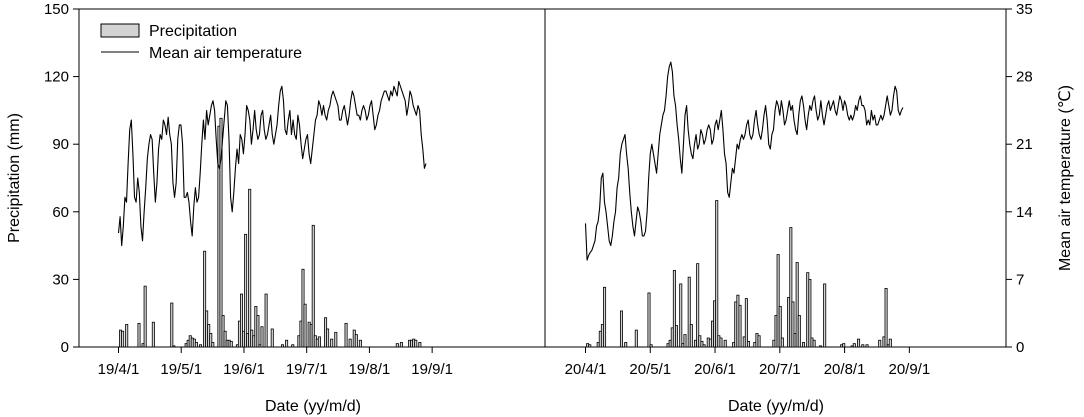 Image resolution: width=1084 pixels, height=417 pixels. What do you see at coordinates (60, 144) in the screenshot?
I see `y-left-tick-label: 90` at bounding box center [60, 144].